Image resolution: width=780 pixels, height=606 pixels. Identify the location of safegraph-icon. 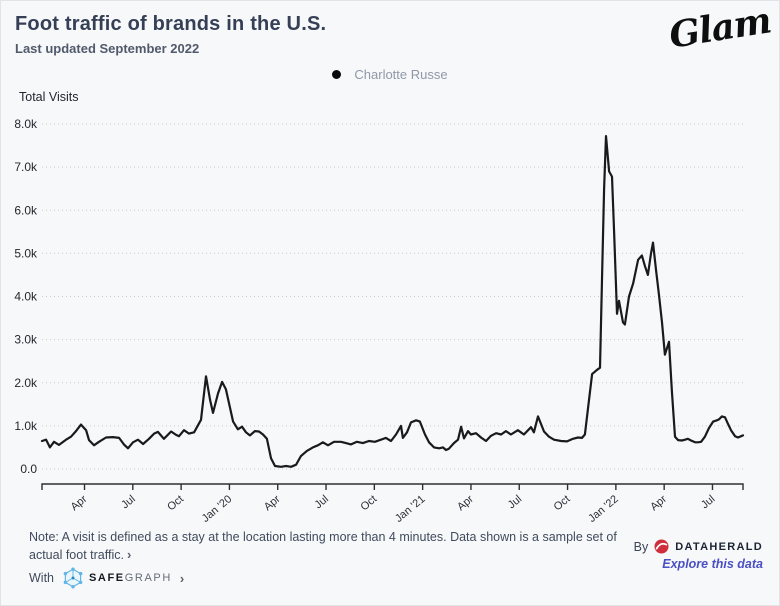
(73, 578).